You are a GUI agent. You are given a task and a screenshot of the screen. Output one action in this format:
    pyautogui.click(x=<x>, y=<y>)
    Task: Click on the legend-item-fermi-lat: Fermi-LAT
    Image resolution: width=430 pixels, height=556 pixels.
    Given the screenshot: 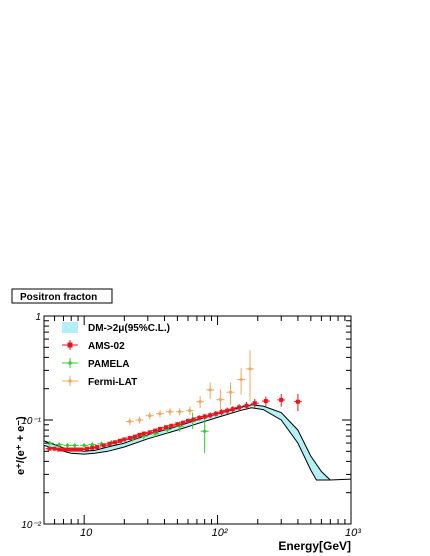 What is the action you would take?
    pyautogui.click(x=99, y=382)
    